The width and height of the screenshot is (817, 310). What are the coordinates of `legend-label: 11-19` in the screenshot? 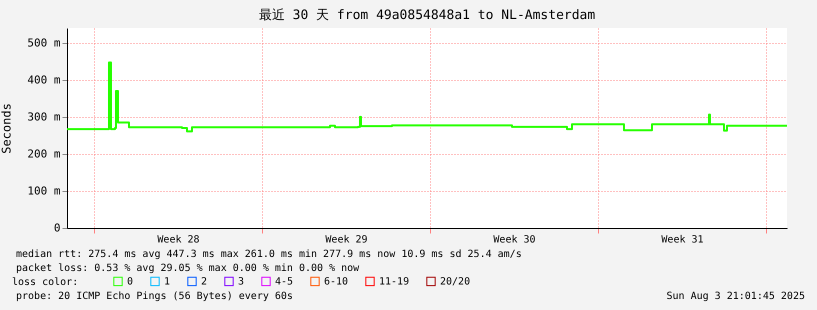 It's located at (394, 282).